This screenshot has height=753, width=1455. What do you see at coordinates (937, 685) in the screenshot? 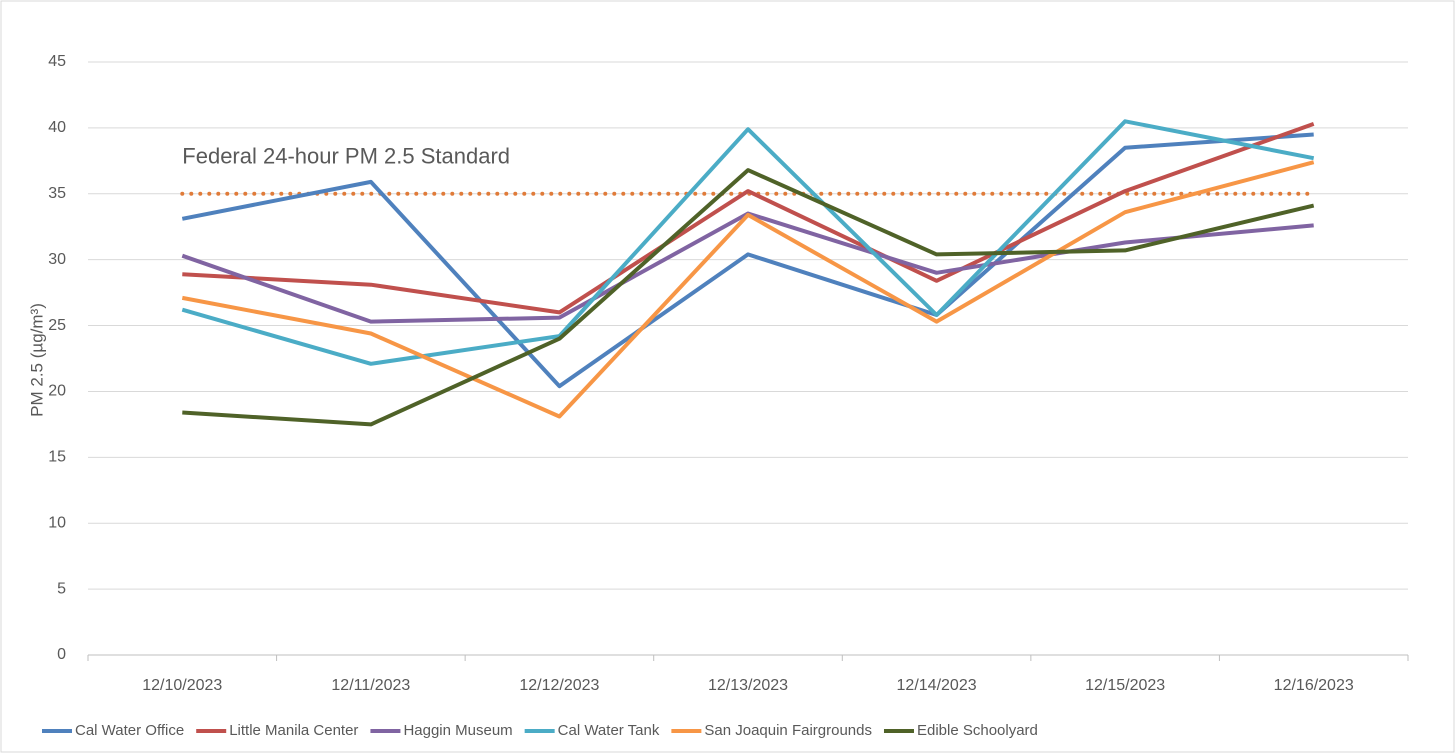
I see `x-tick-label: 12/14/2023` at bounding box center [937, 685].